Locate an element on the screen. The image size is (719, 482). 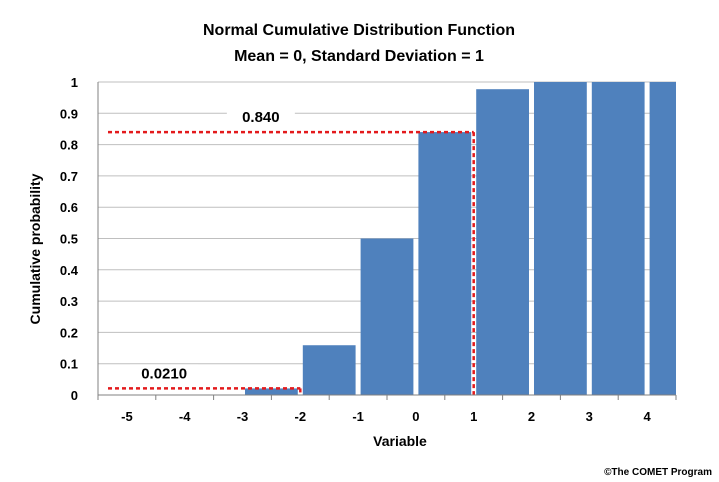
credit-text: ©The COMET Program is located at coordinates (658, 472).